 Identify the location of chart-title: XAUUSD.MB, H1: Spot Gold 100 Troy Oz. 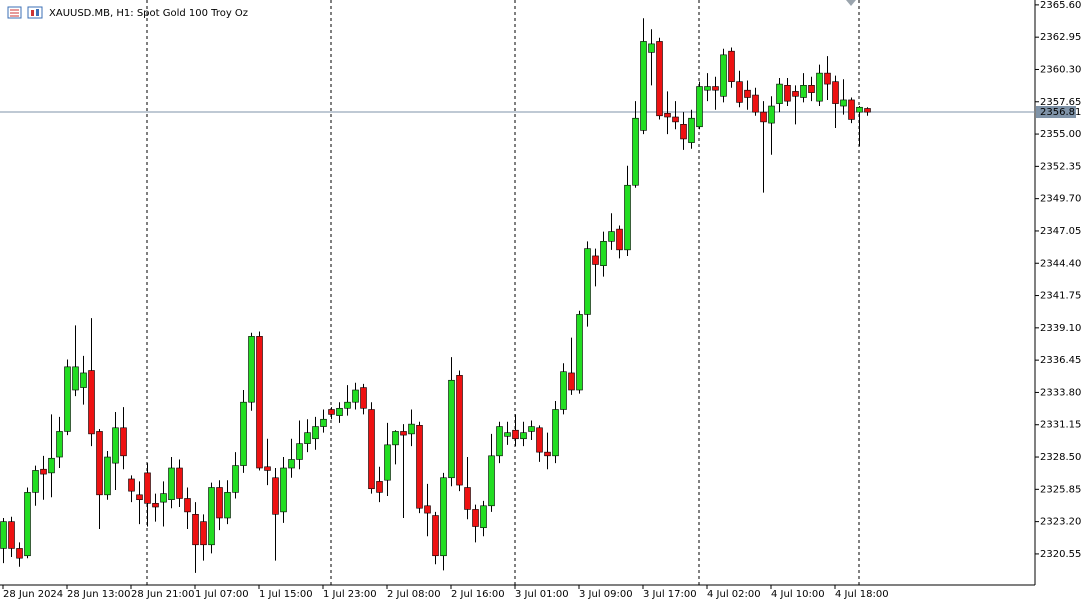
(148, 13).